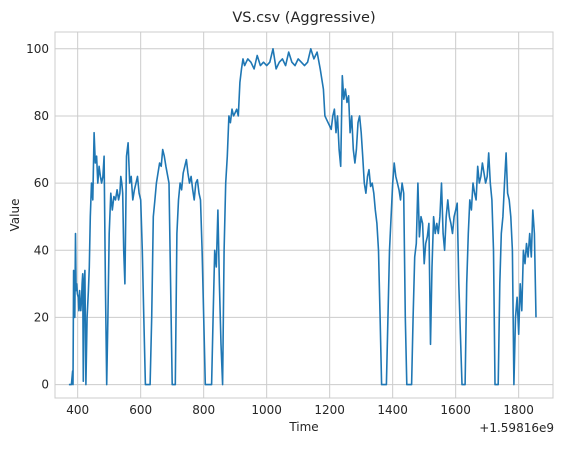 The width and height of the screenshot is (561, 449). What do you see at coordinates (41, 250) in the screenshot?
I see `y-tick-label: 40` at bounding box center [41, 250].